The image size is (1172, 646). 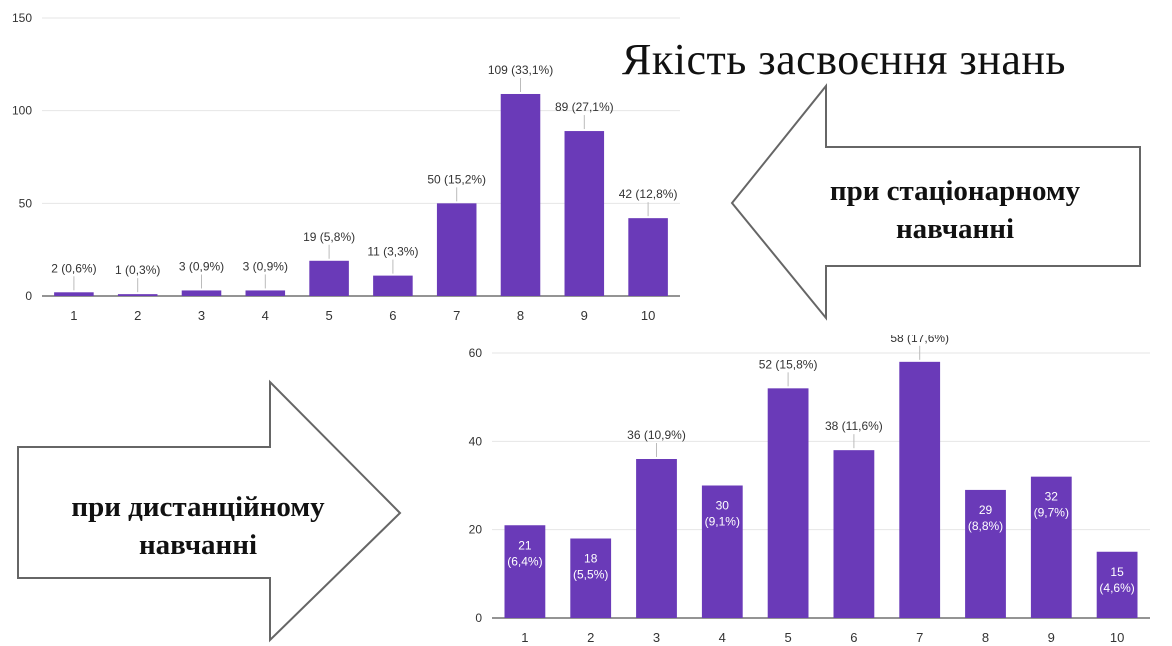 What do you see at coordinates (476, 441) in the screenshot?
I see `distance-y-tick-label: 40` at bounding box center [476, 441].